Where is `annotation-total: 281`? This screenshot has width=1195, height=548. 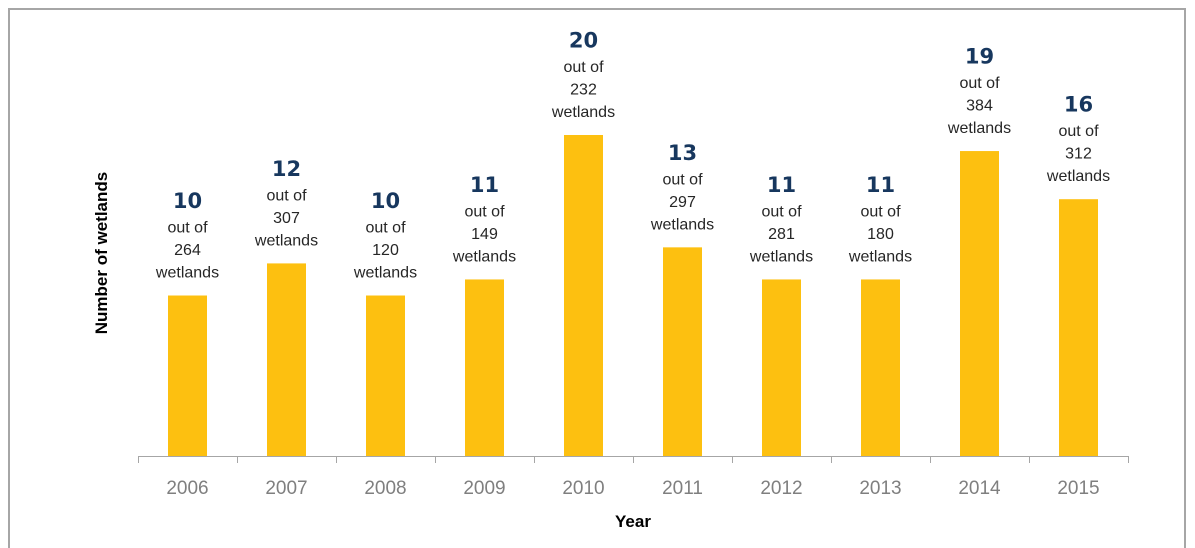 annotation-total: 281 is located at coordinates (781, 234).